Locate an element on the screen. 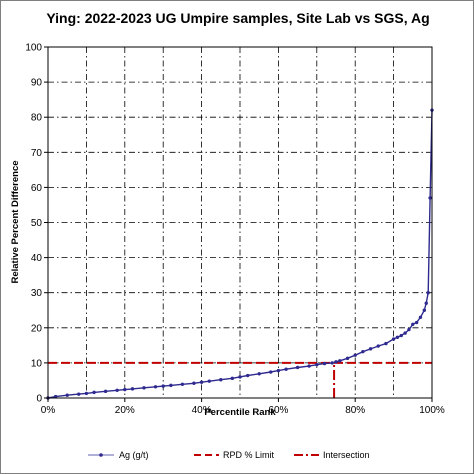  x-axis-ticks: 0% 20% 40% 60% 80% 100% is located at coordinates (243, 407).